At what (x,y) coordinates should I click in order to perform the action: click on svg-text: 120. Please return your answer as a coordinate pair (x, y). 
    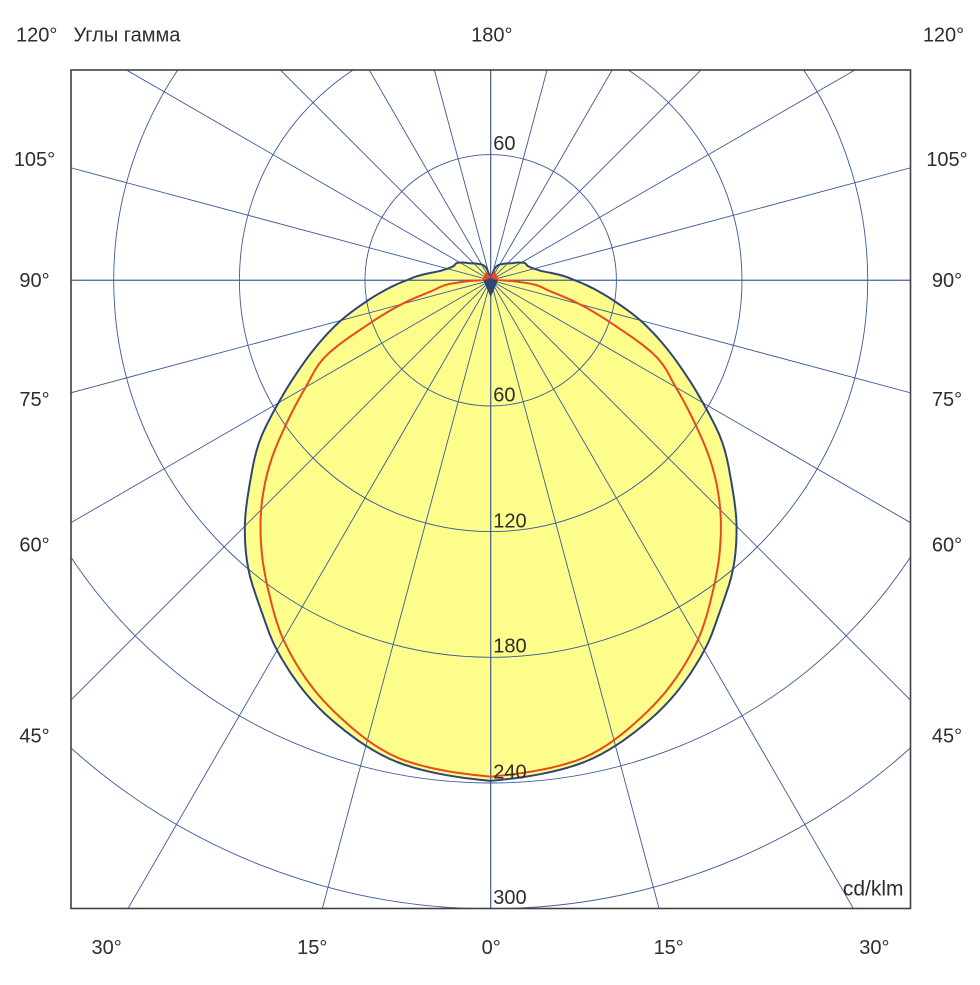
    Looking at the image, I should click on (509, 521).